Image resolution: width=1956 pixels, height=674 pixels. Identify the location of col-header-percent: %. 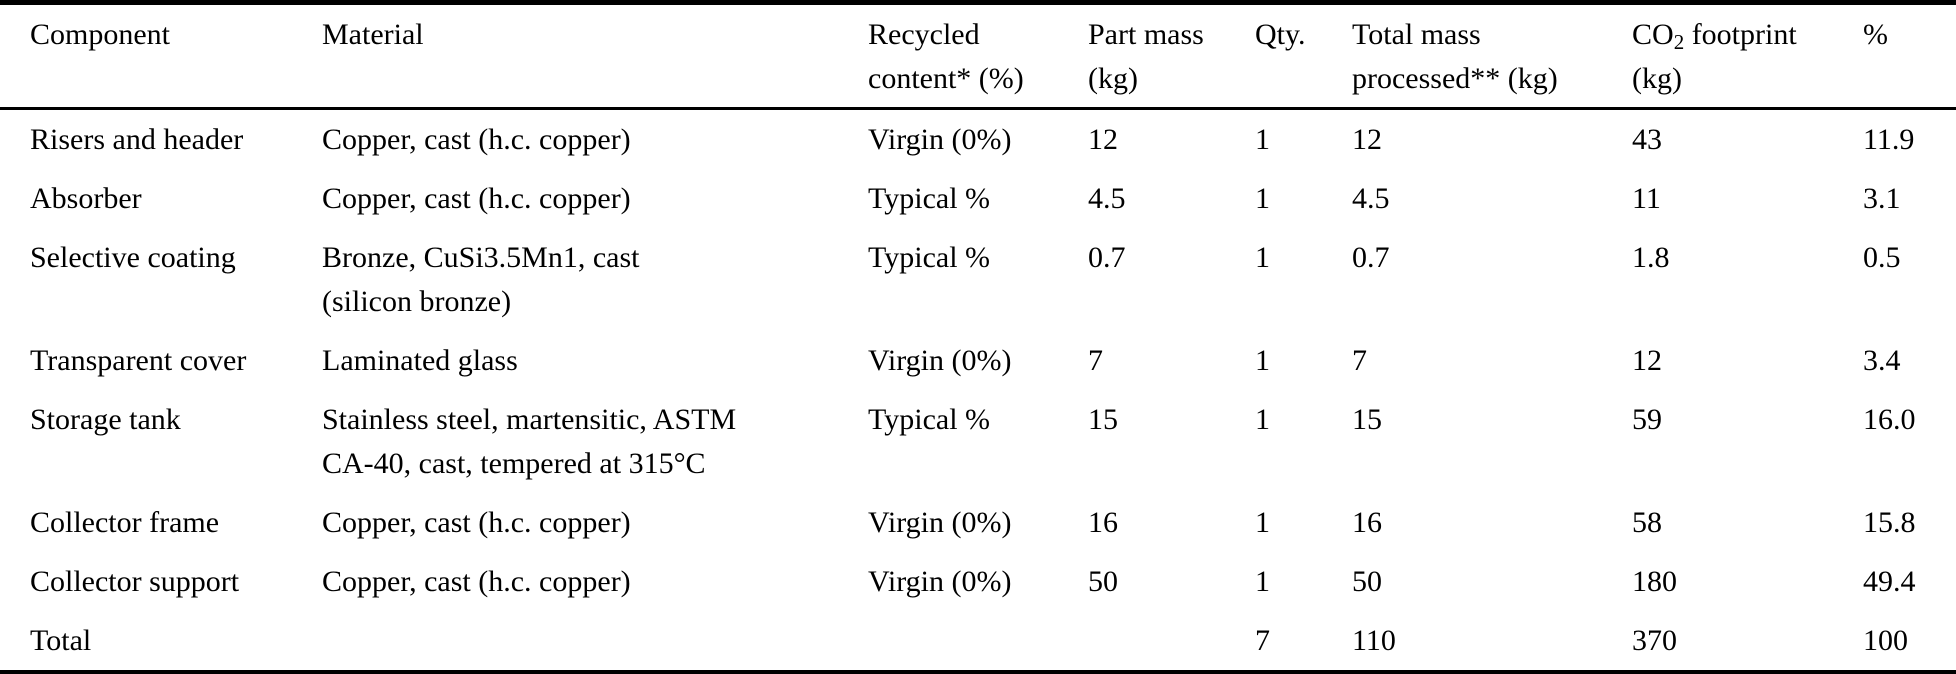
(1909, 56).